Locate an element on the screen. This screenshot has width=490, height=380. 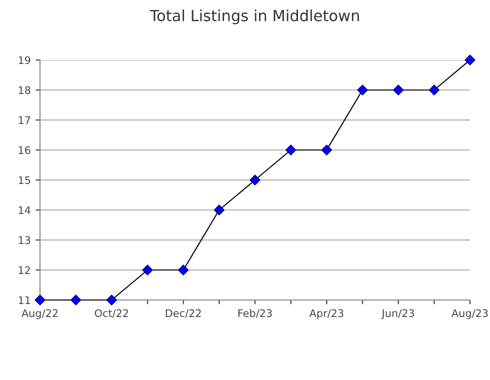
x-tick-label: Apr/23 is located at coordinates (326, 314).